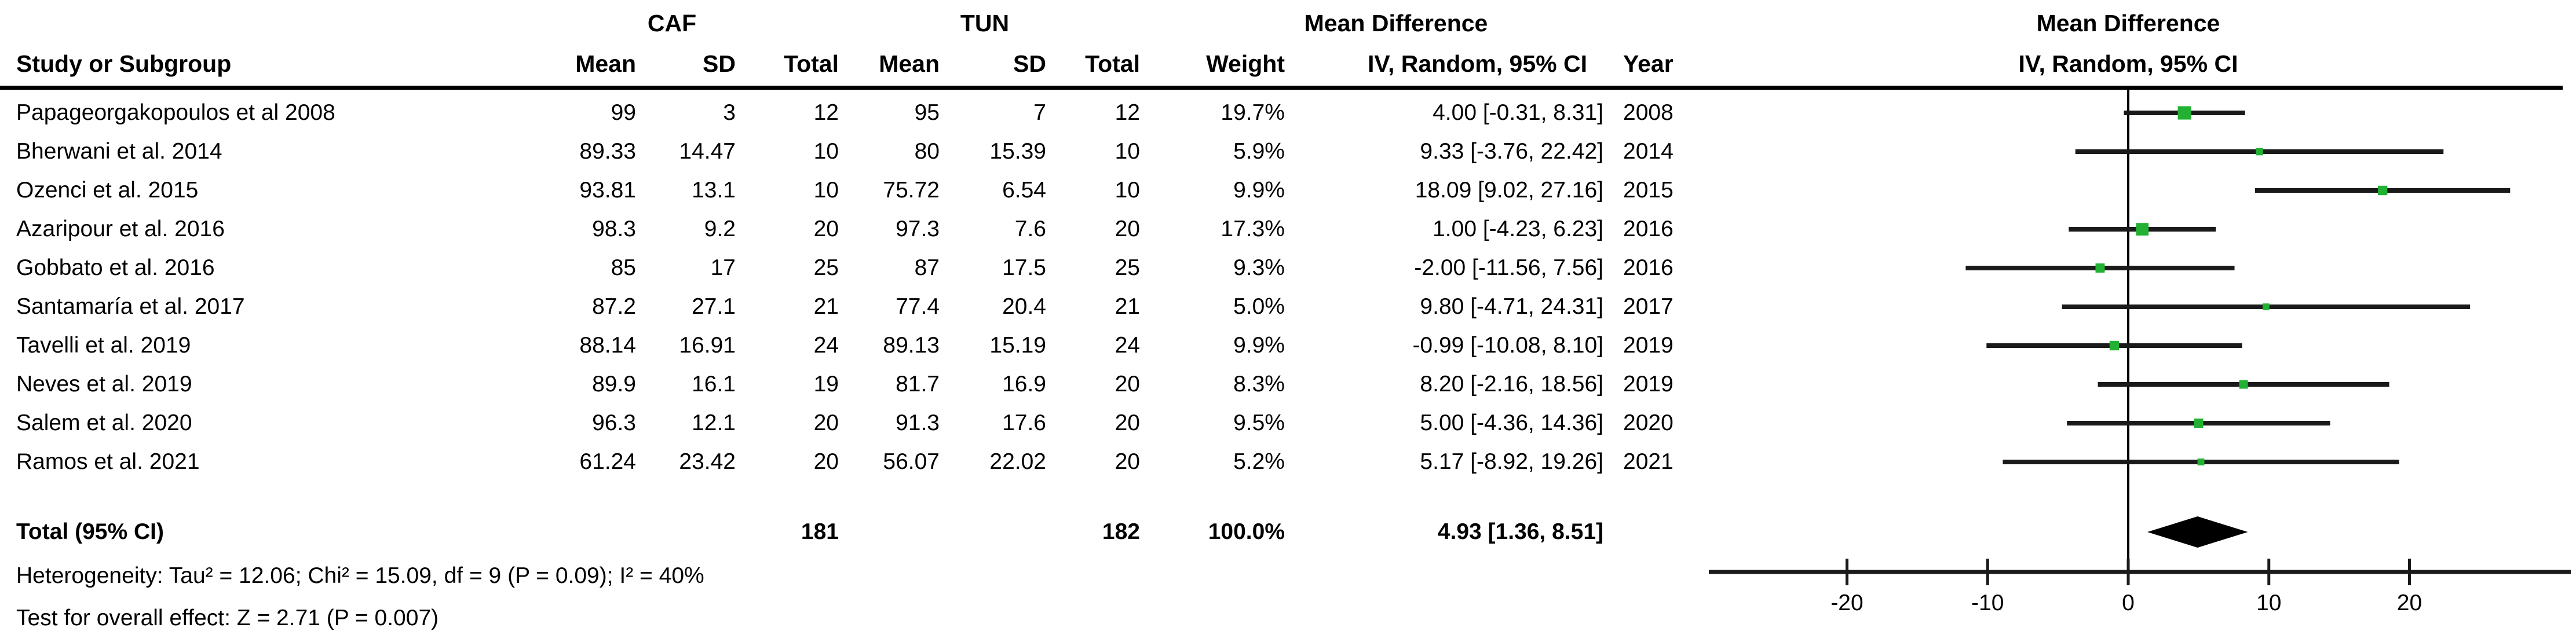  I want to click on total-diamond, so click(2197, 532).